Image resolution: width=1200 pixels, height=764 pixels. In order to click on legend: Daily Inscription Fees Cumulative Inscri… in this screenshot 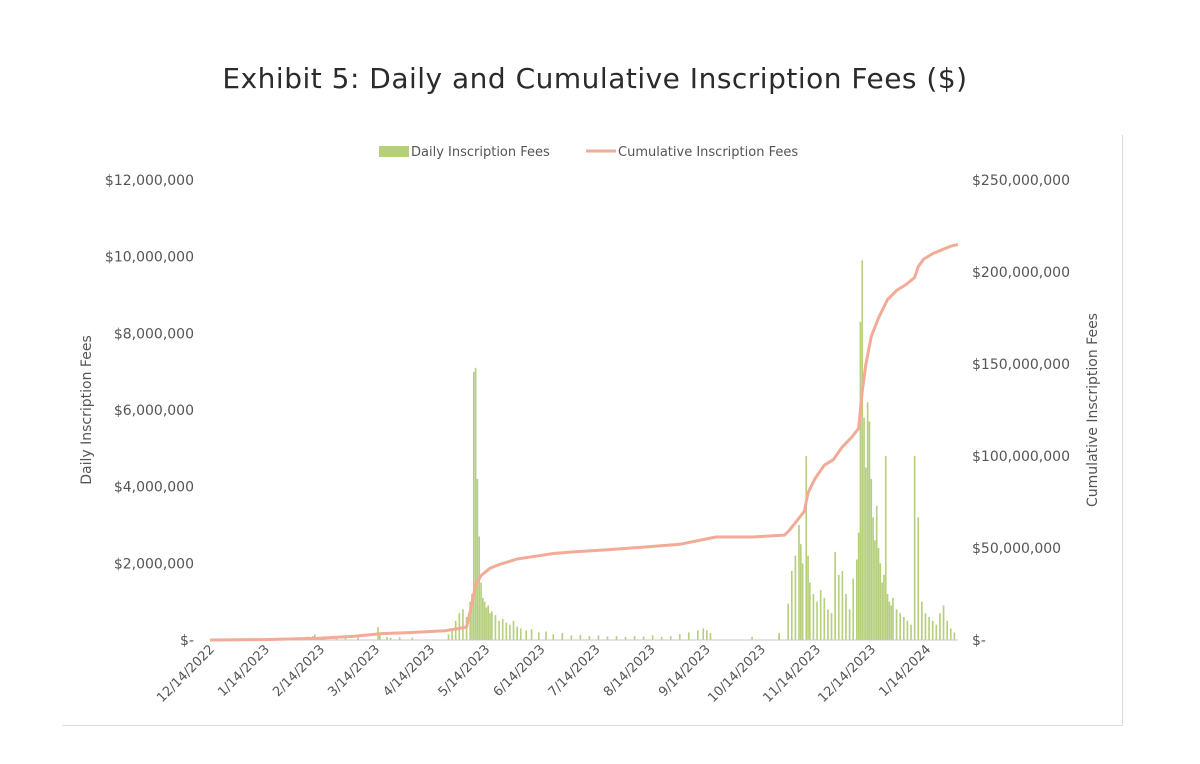, I will do `click(588, 152)`.